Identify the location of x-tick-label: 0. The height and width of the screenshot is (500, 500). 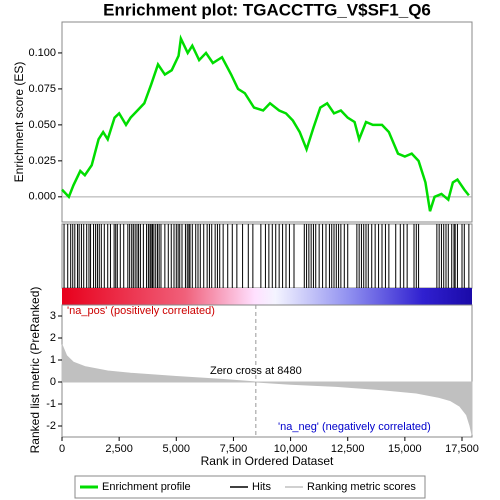
(62, 449).